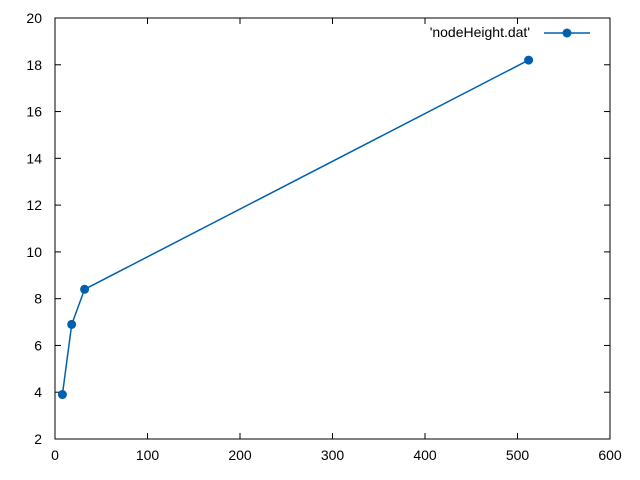 Image resolution: width=640 pixels, height=480 pixels. Describe the element at coordinates (34, 205) in the screenshot. I see `y-tick-label: 12` at that location.